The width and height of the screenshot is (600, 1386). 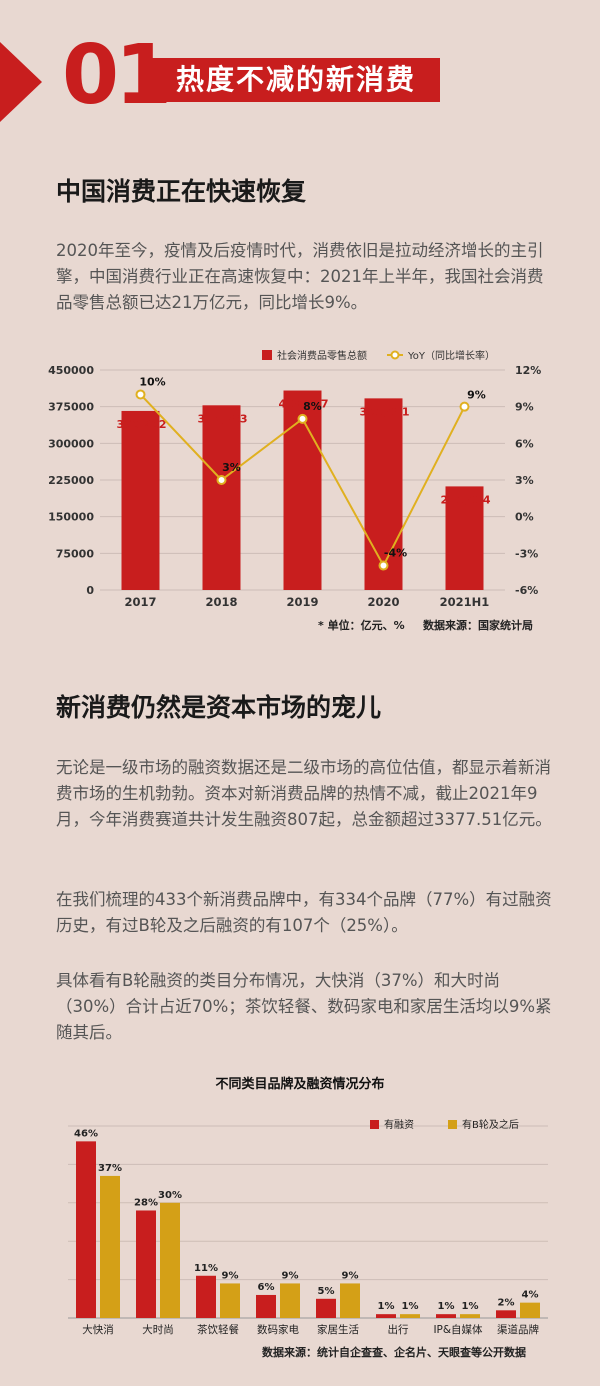 I want to click on bar-value-label: 211,904, so click(x=465, y=499).